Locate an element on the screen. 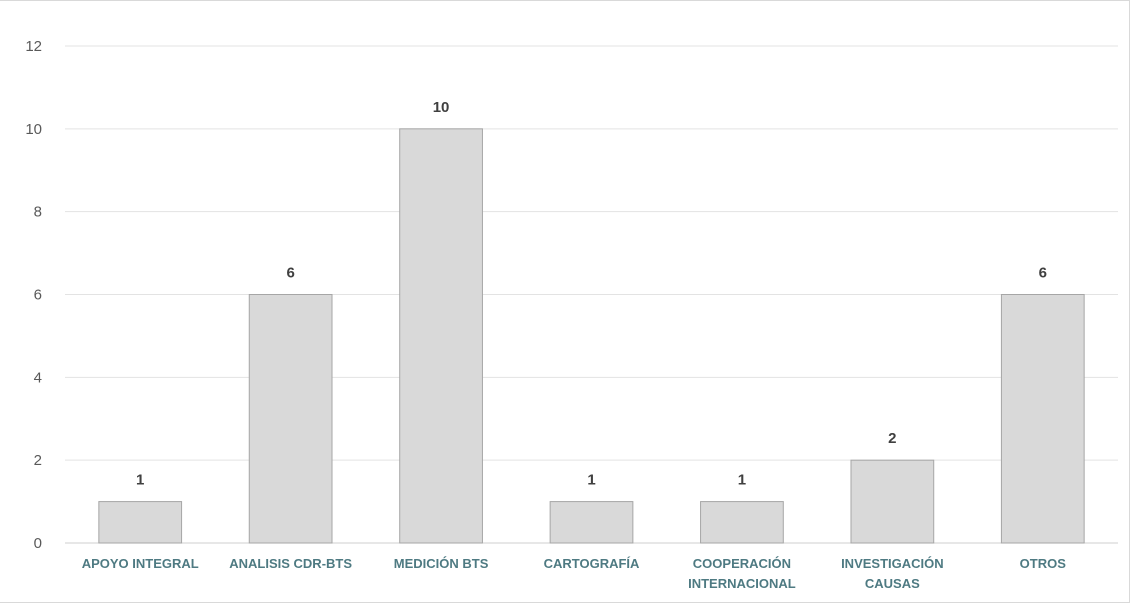  y-tick-label: 4 is located at coordinates (38, 377).